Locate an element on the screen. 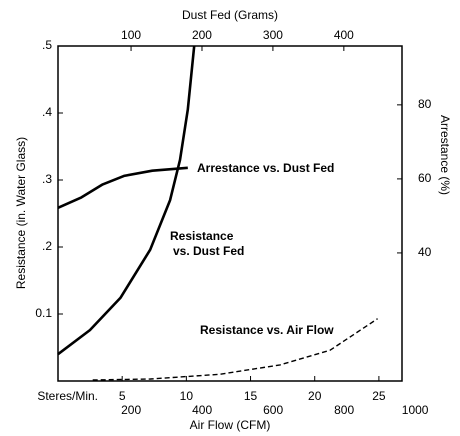 This screenshot has width=460, height=436. series-label: vs. Dust Fed is located at coordinates (208, 251).